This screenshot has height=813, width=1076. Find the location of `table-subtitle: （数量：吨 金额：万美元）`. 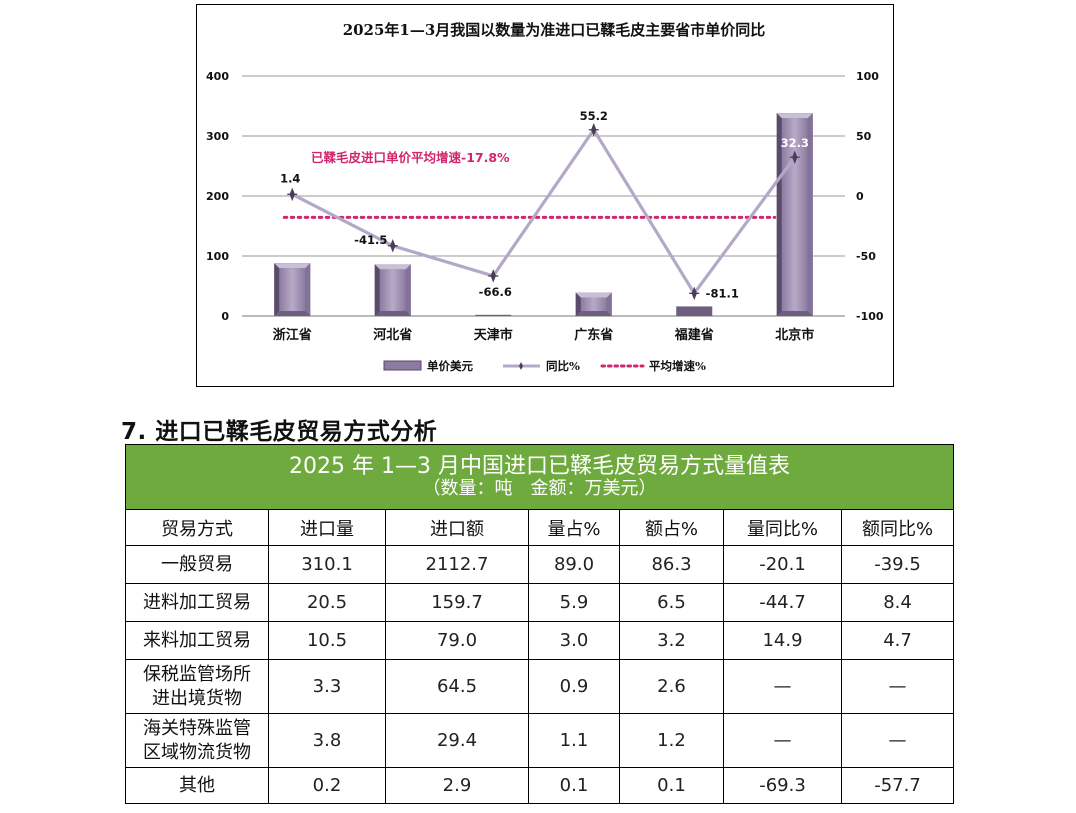

table-subtitle: （数量：吨 金额：万美元） is located at coordinates (539, 489).